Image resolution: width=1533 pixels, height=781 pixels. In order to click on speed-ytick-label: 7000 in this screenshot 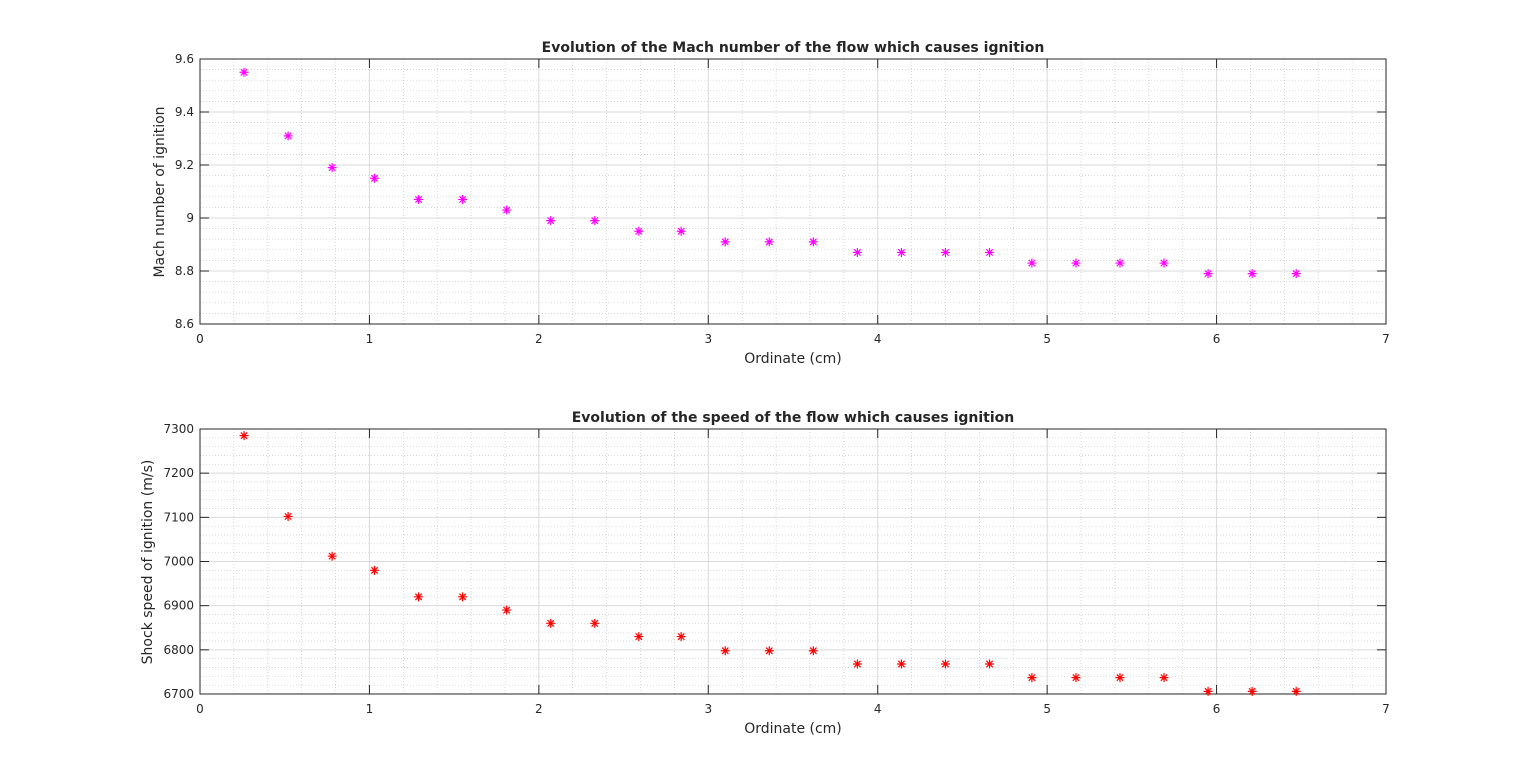, I will do `click(178, 562)`.